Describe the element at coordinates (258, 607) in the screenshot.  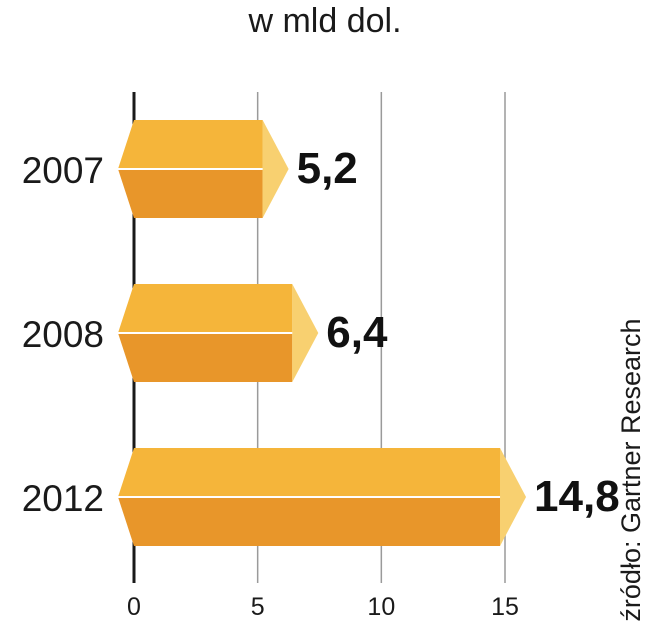
I see `x-tick-label: 5` at that location.